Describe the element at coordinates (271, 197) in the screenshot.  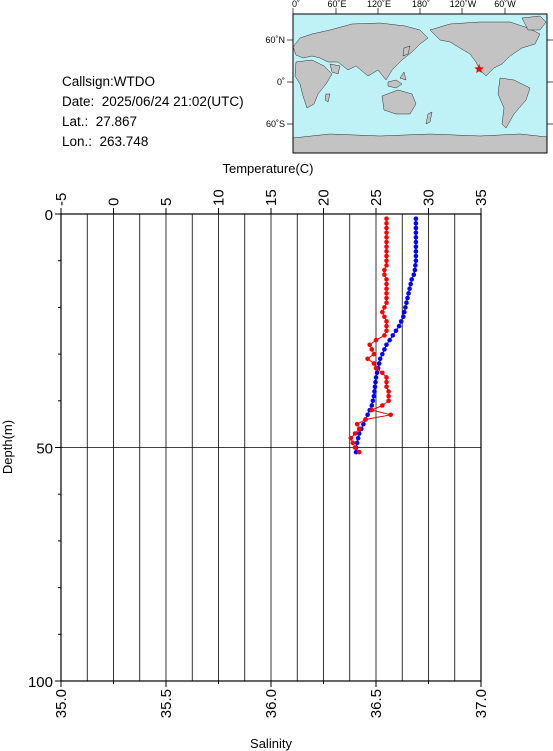
I see `temperature-tick-label: 15` at that location.